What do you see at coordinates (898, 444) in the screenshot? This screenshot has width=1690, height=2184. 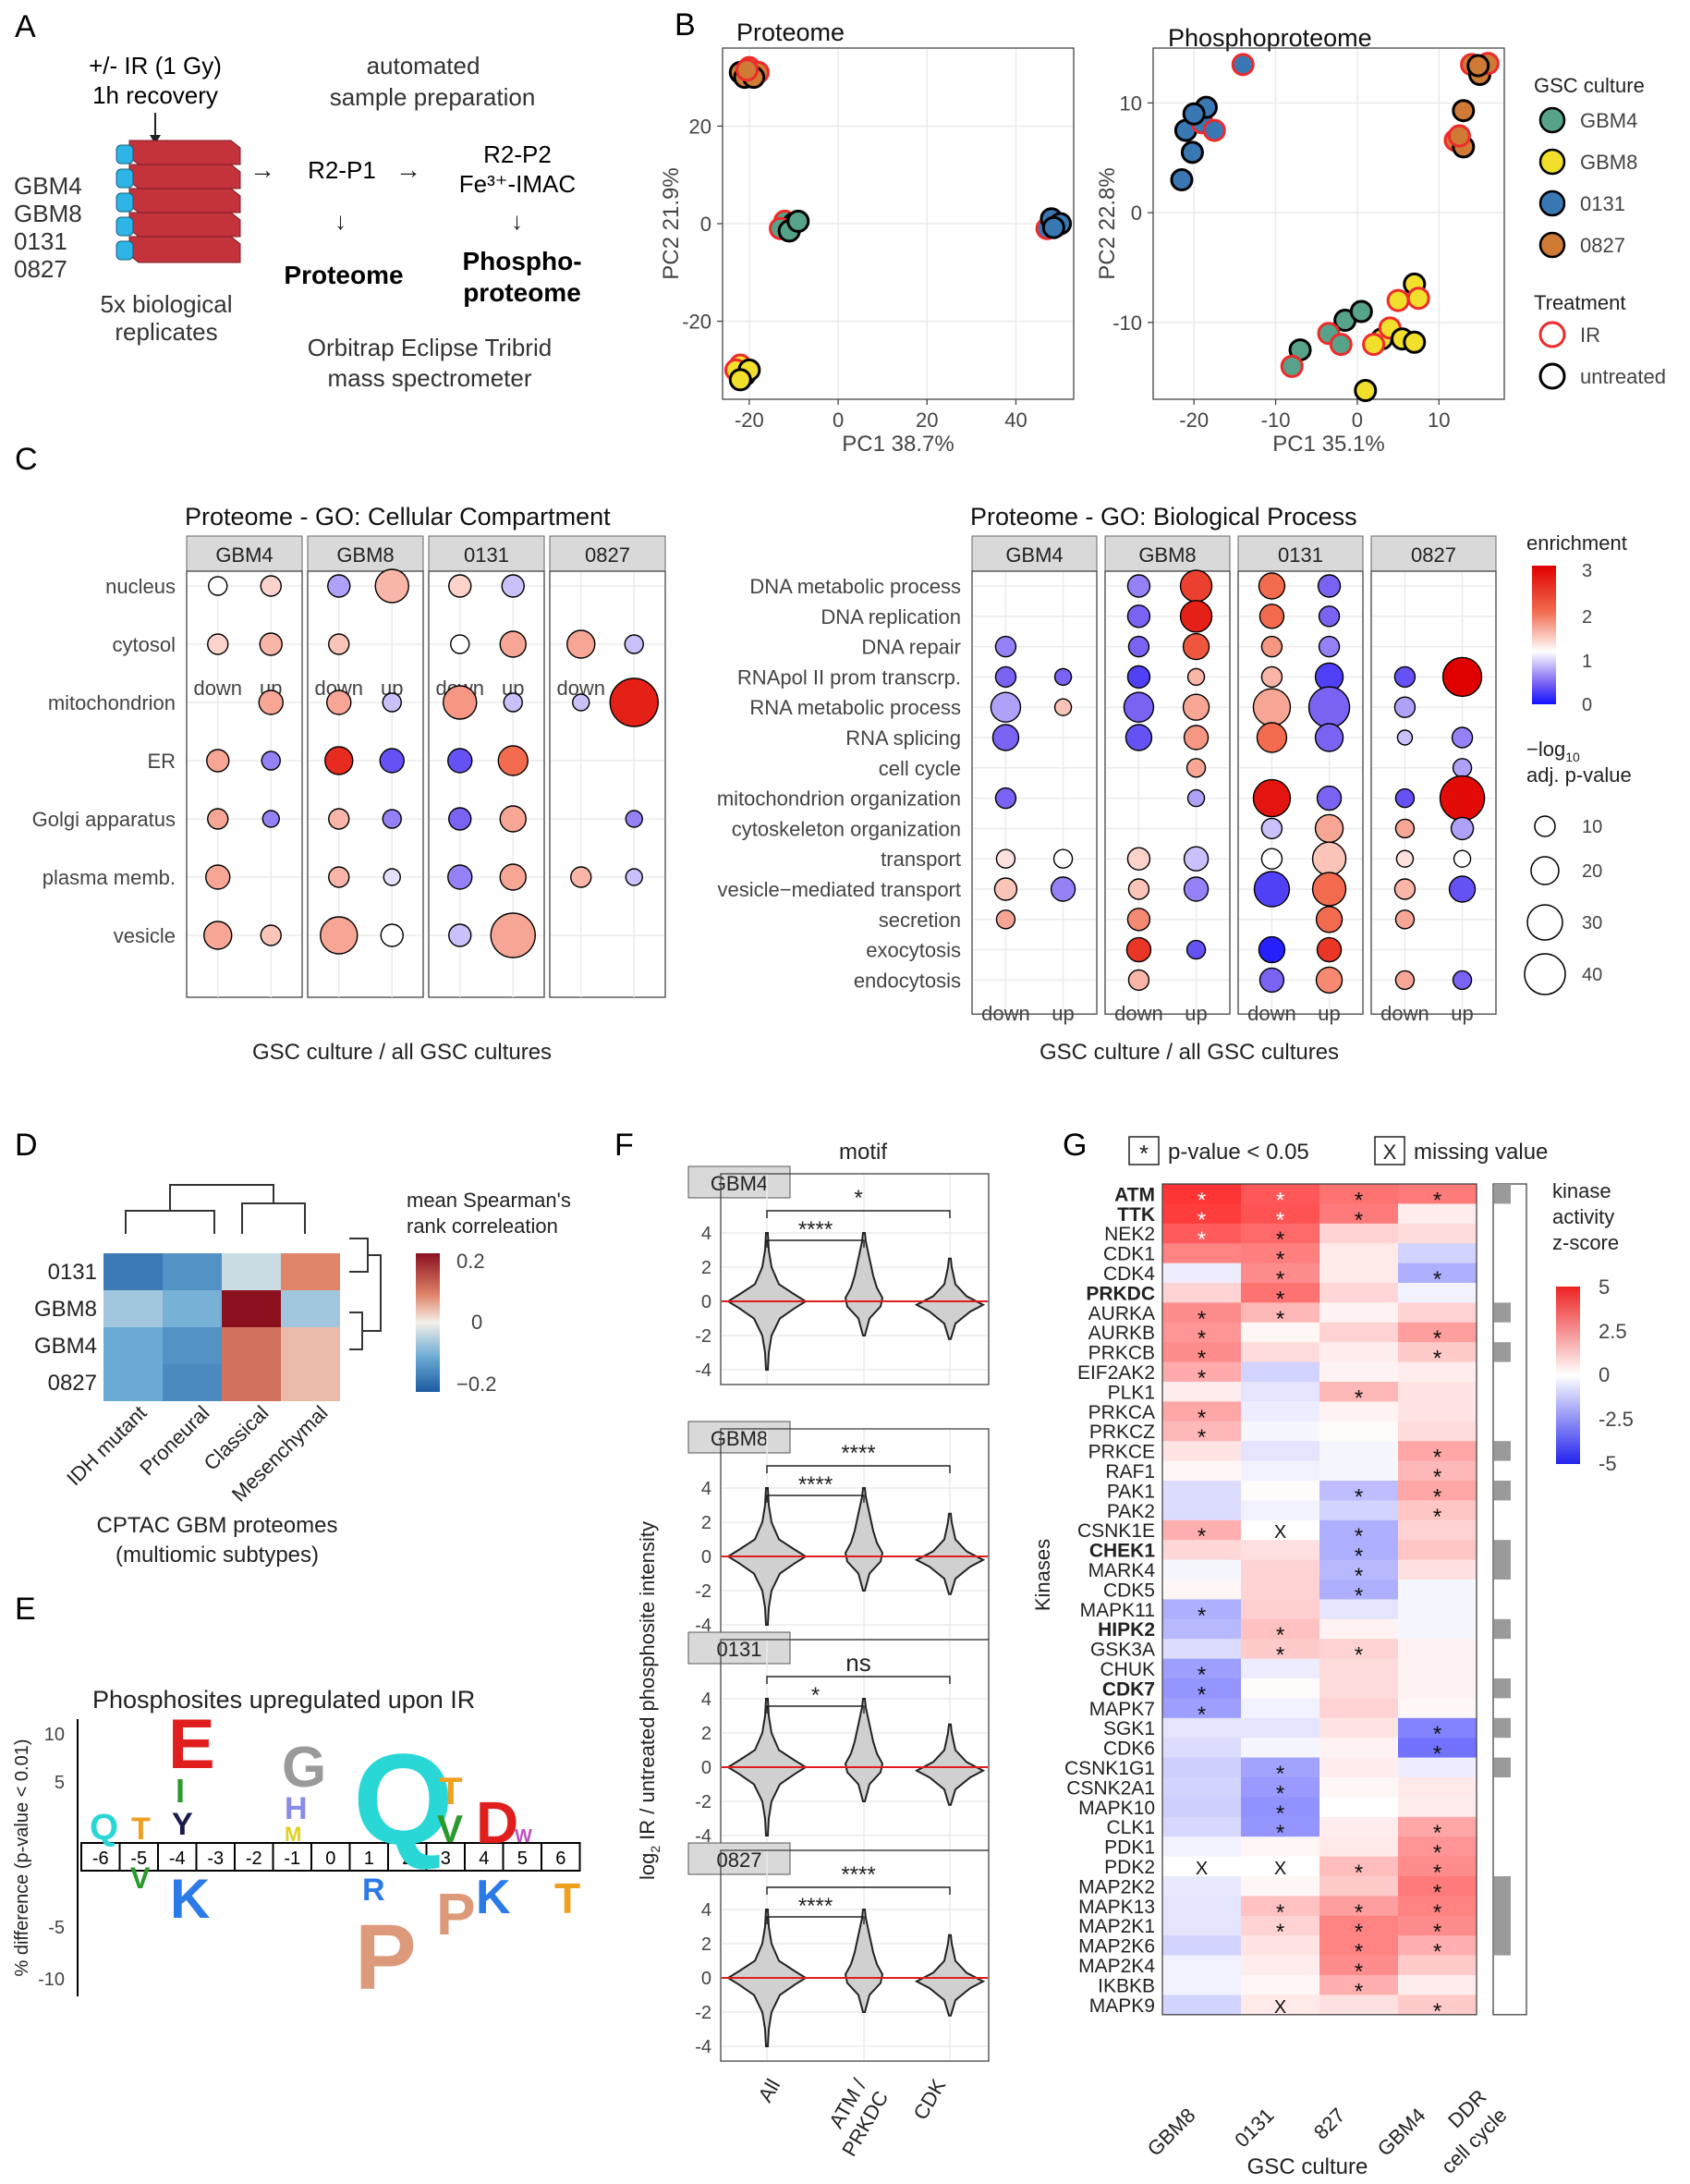 I see `pca-proteome-xlabel: PC1 38.7%` at bounding box center [898, 444].